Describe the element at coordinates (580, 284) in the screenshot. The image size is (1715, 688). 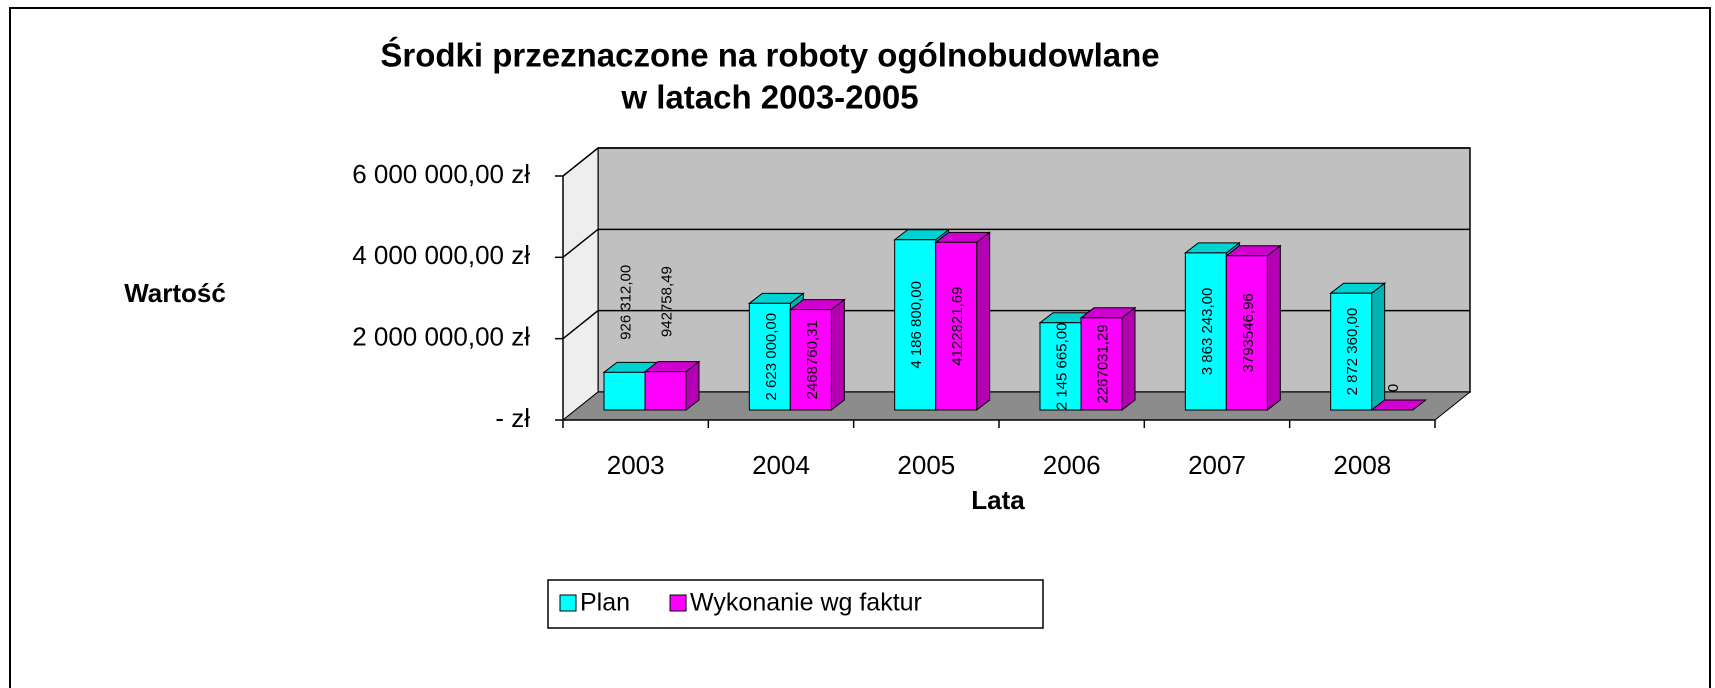
I see `side-wall` at that location.